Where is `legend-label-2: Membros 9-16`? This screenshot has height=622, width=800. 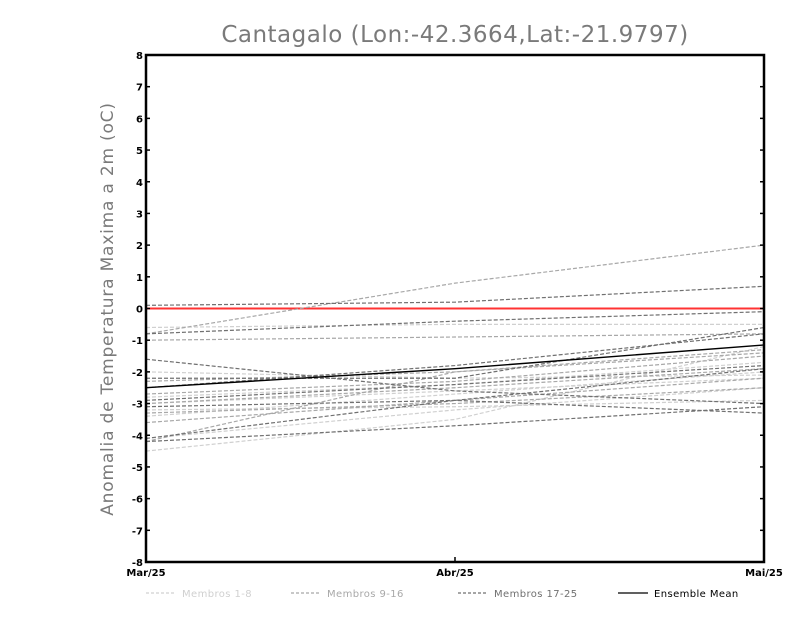
legend-label-2: Membros 9-16 is located at coordinates (365, 594).